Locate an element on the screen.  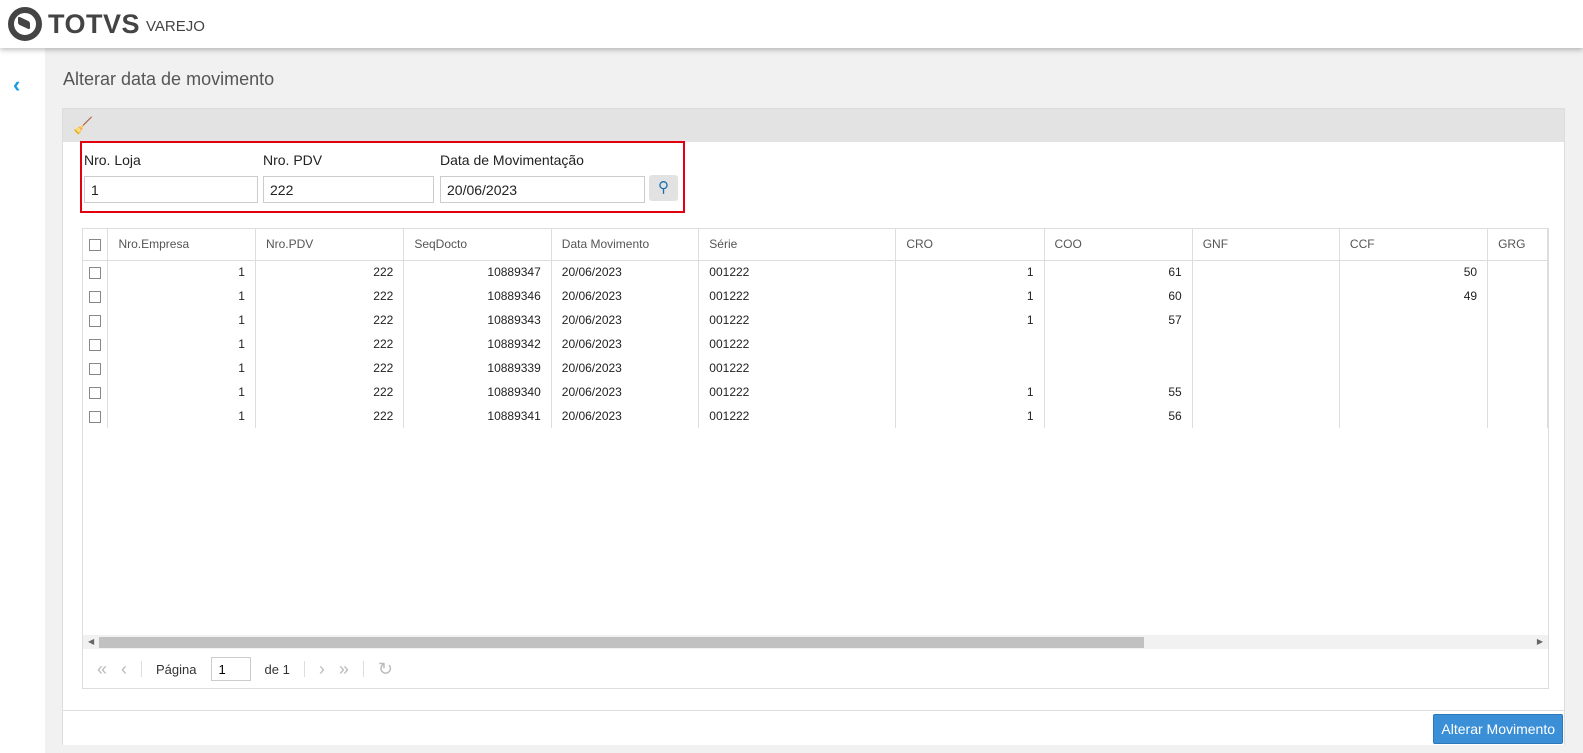
page-label: Página is located at coordinates (176, 669).